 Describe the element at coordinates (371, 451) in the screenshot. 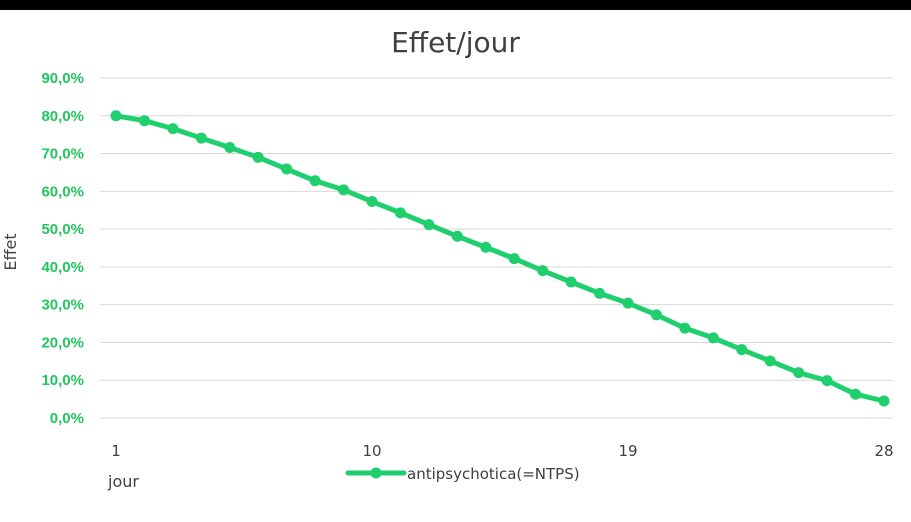

I see `x-tick-label: 10` at that location.